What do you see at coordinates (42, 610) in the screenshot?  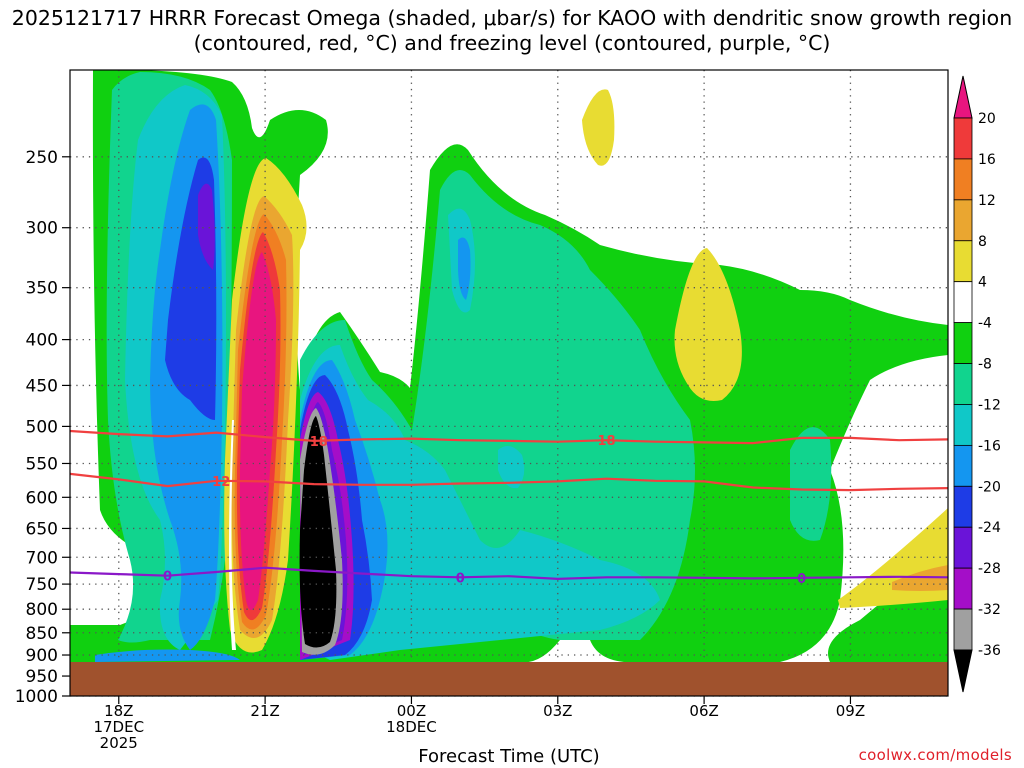 I see `y-tick-label: 800` at bounding box center [42, 610].